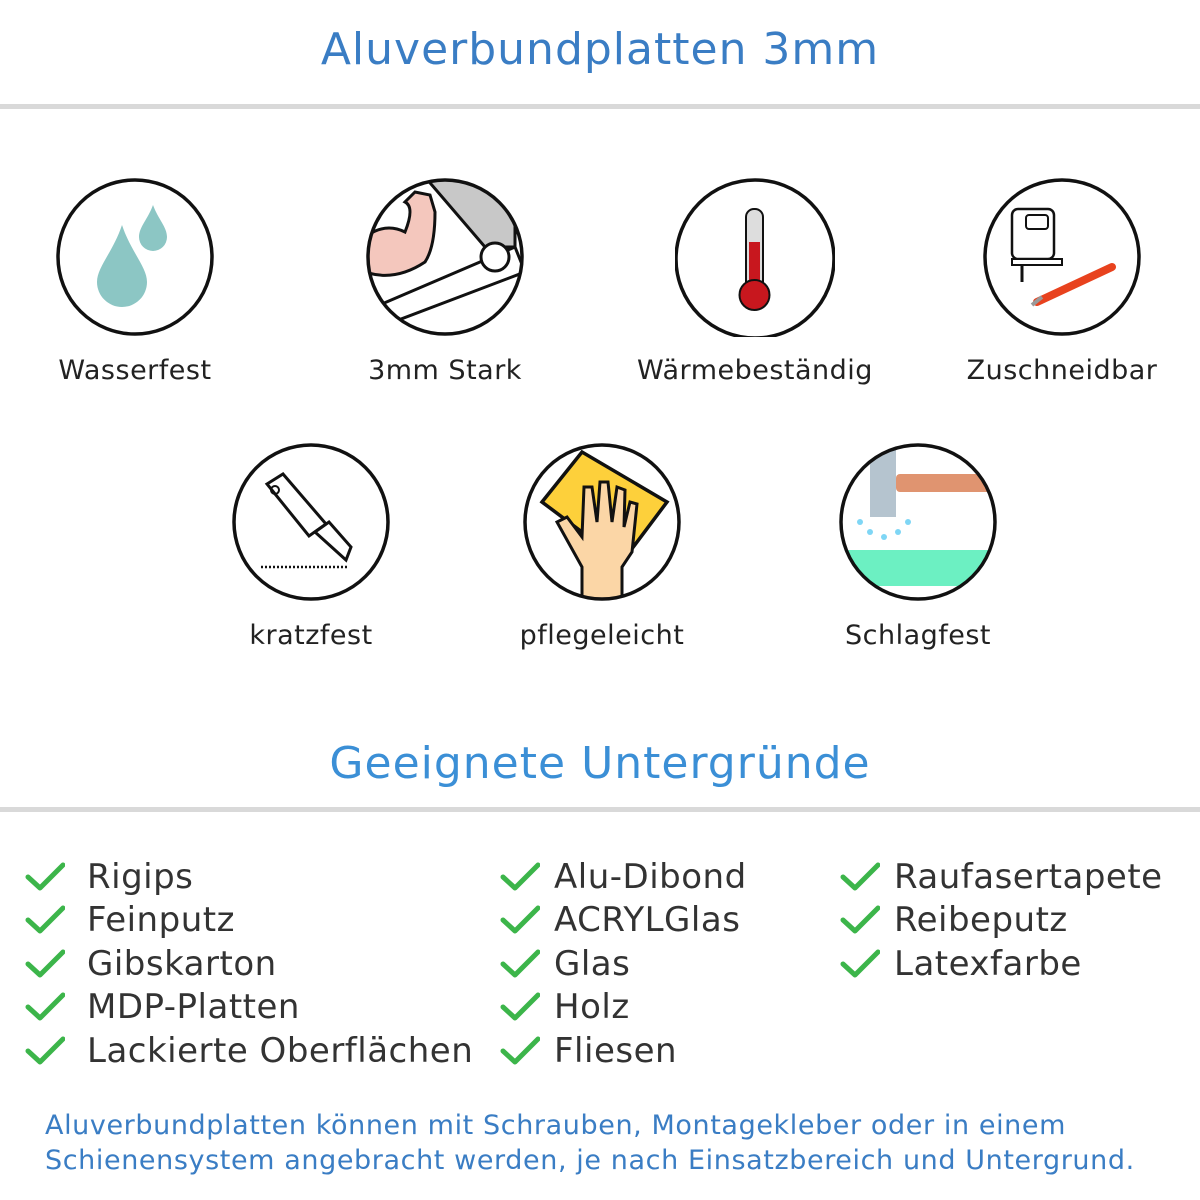 The width and height of the screenshot is (1200, 1200). I want to click on list-item: Feinputz, so click(249, 921).